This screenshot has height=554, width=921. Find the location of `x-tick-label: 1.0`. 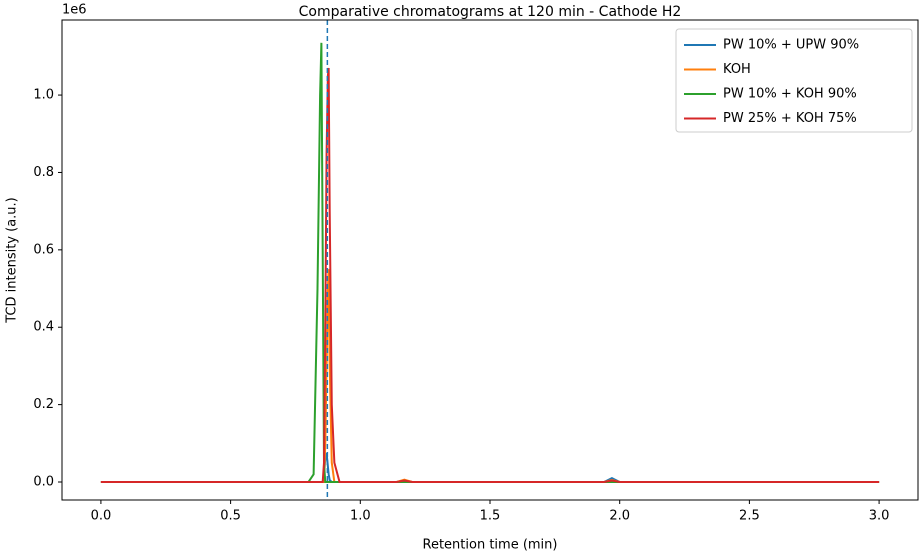

x-tick-label: 1.0 is located at coordinates (360, 516).